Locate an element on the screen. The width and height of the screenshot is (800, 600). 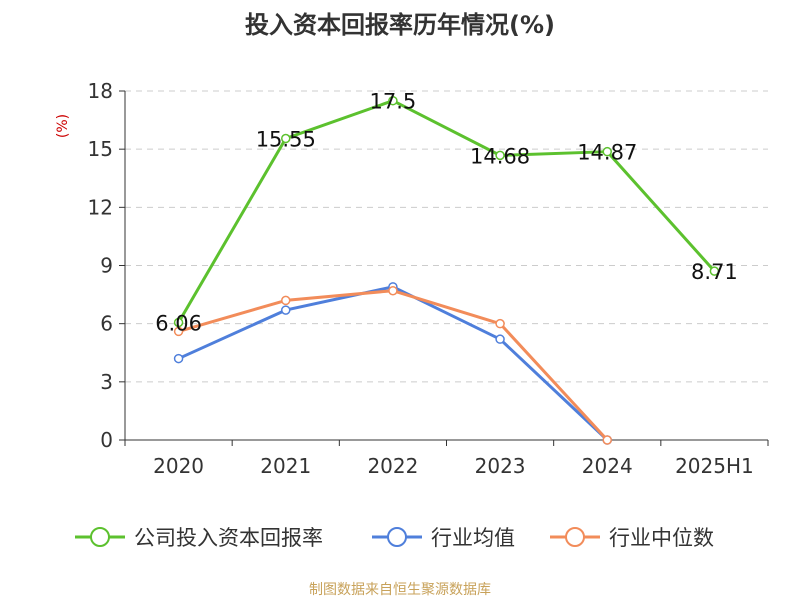
x-tick-label: 2022 is located at coordinates (392, 466).